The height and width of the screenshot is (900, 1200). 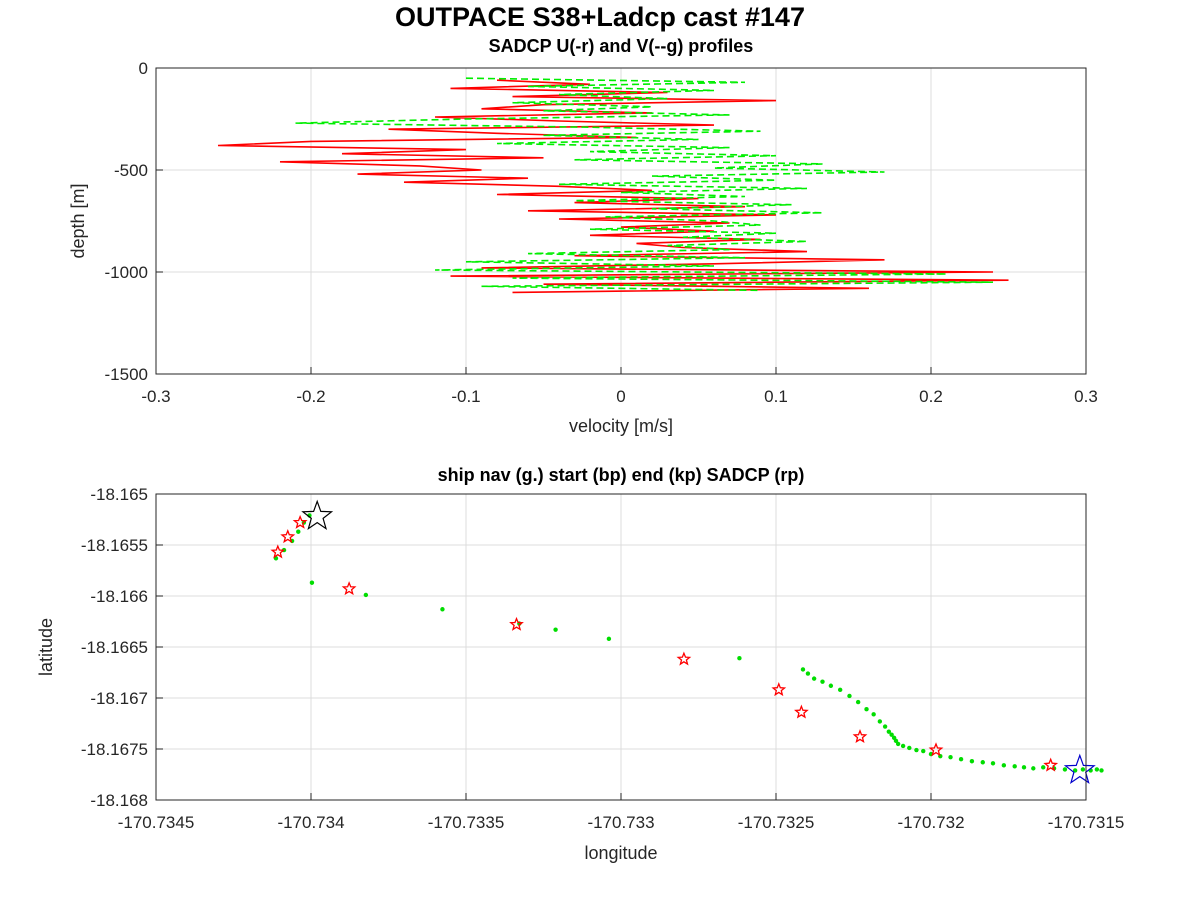 What do you see at coordinates (1086, 396) in the screenshot?
I see `profile-xtick-label: 0.3` at bounding box center [1086, 396].